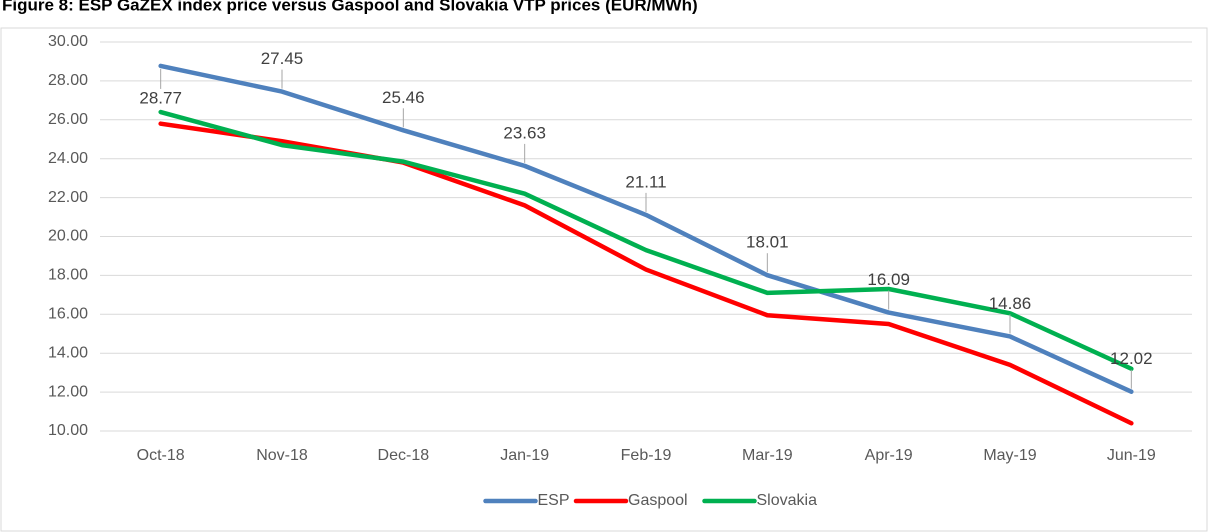 The image size is (1208, 532). Describe the element at coordinates (767, 242) in the screenshot. I see `data-label: 18.01` at that location.